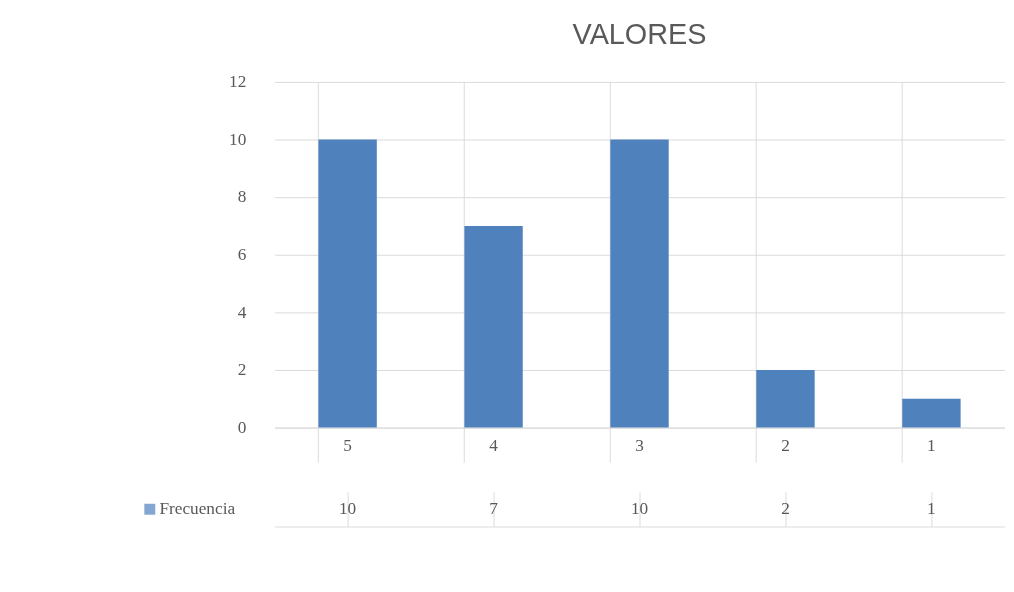 Image resolution: width=1014 pixels, height=592 pixels. I want to click on x-tick-label: 2, so click(785, 446).